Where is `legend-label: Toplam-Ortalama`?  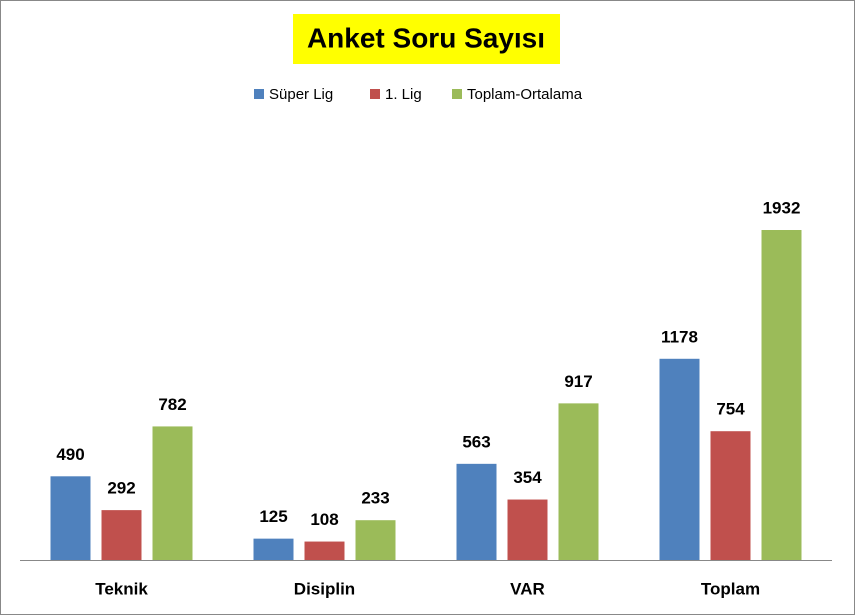 legend-label: Toplam-Ortalama is located at coordinates (525, 94).